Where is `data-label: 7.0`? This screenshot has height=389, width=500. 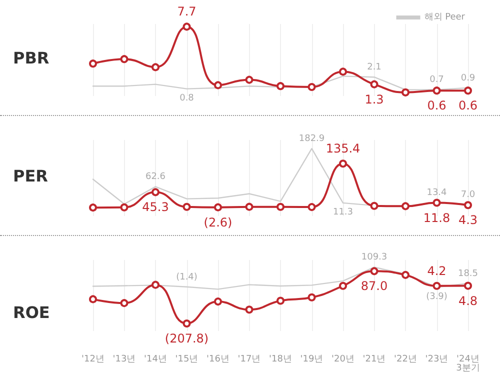 data-label: 7.0 is located at coordinates (468, 195).